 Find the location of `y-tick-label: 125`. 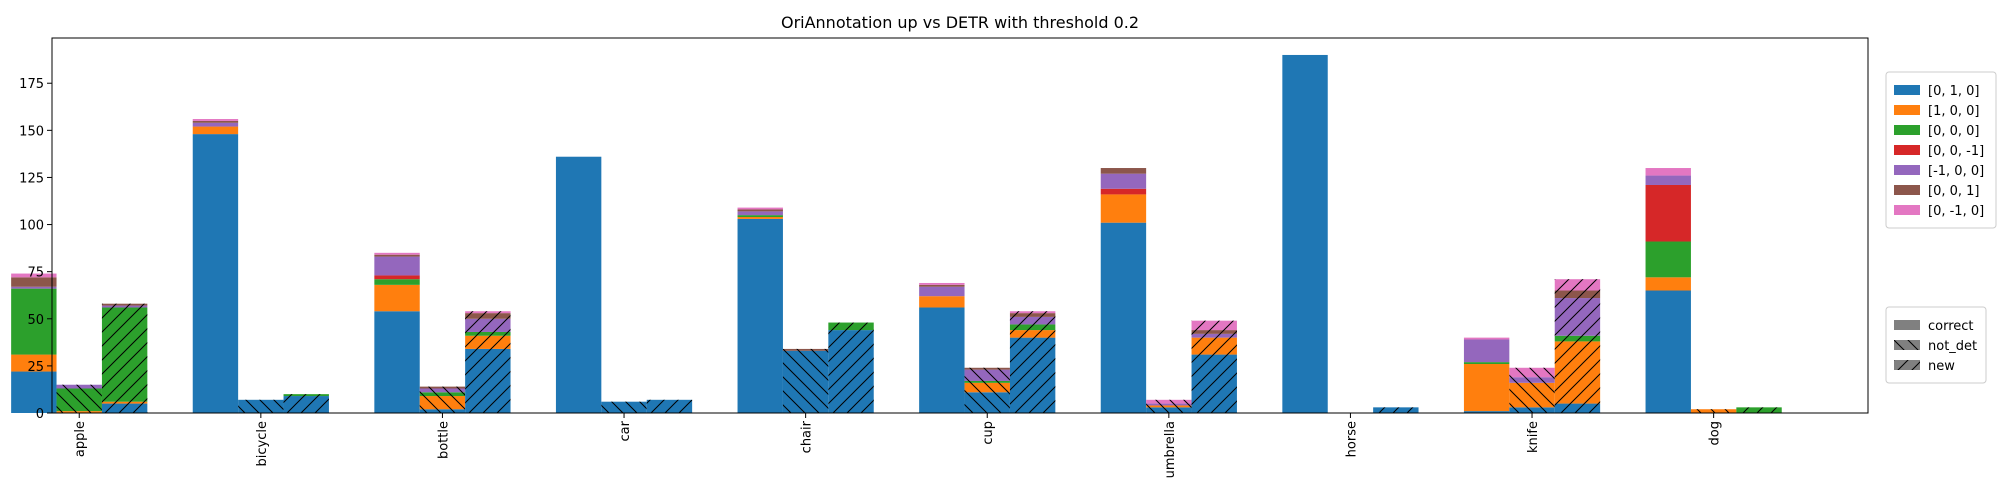

y-tick-label: 125 is located at coordinates (31, 178).